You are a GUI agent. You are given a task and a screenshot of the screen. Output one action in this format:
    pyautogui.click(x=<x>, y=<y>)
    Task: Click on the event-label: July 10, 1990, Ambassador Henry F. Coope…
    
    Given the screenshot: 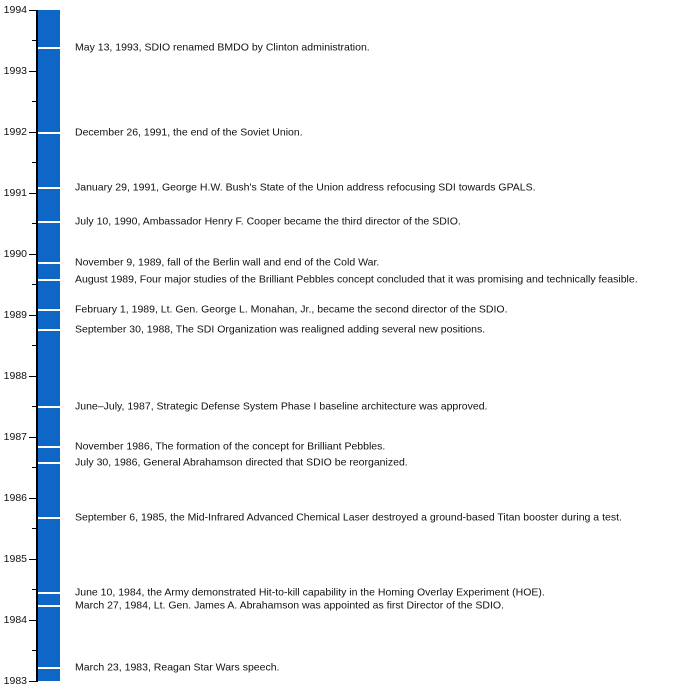 What is the action you would take?
    pyautogui.click(x=268, y=221)
    